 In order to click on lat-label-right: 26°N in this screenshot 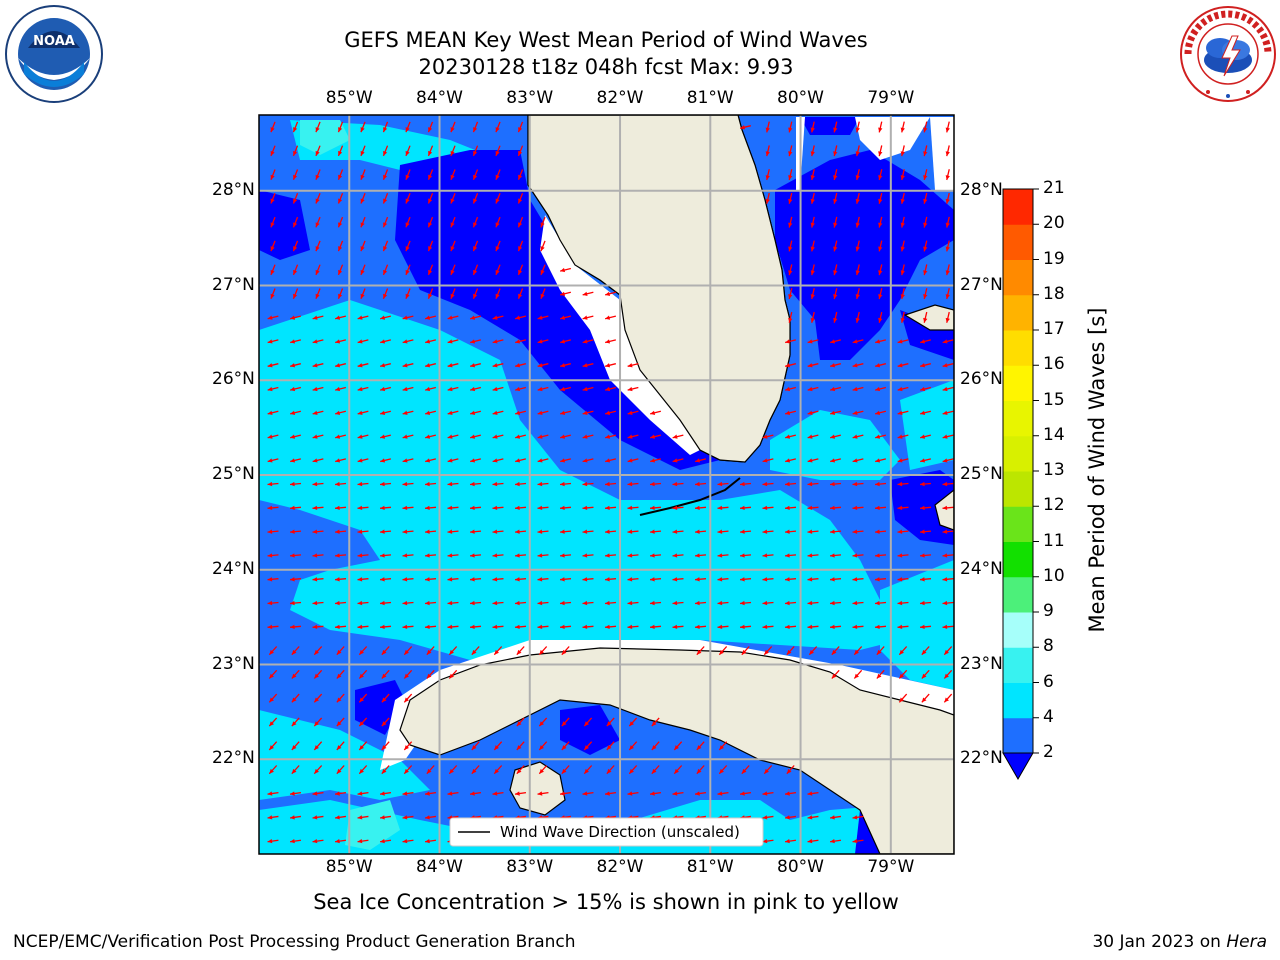, I will do `click(981, 379)`.